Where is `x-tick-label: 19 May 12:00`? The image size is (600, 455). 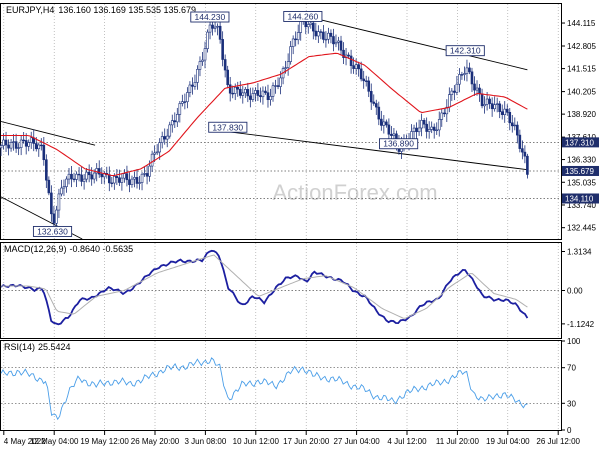 x-tick-label: 19 May 12:00 is located at coordinates (104, 441).